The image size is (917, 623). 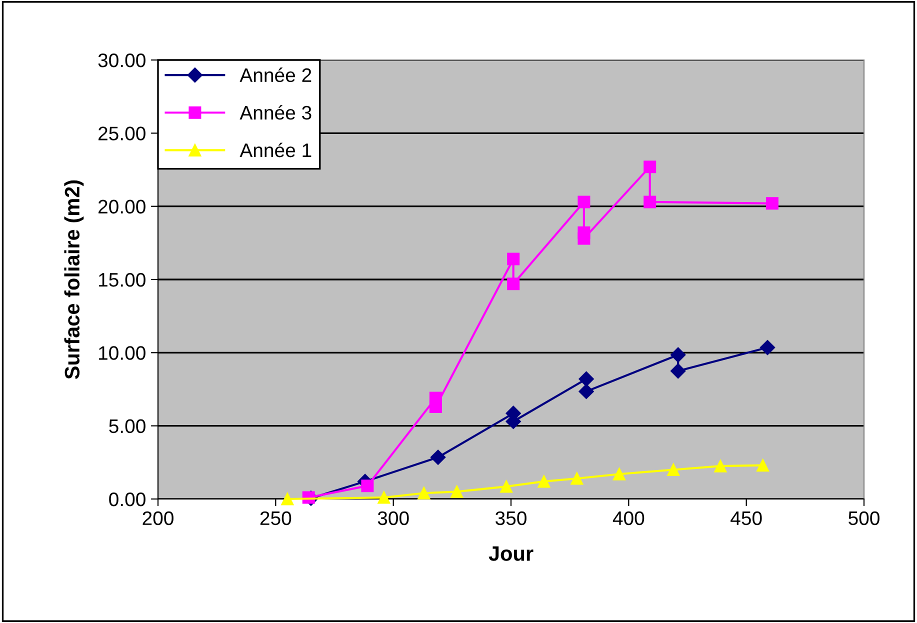 I want to click on y-tick-label: 15.00, so click(x=122, y=279).